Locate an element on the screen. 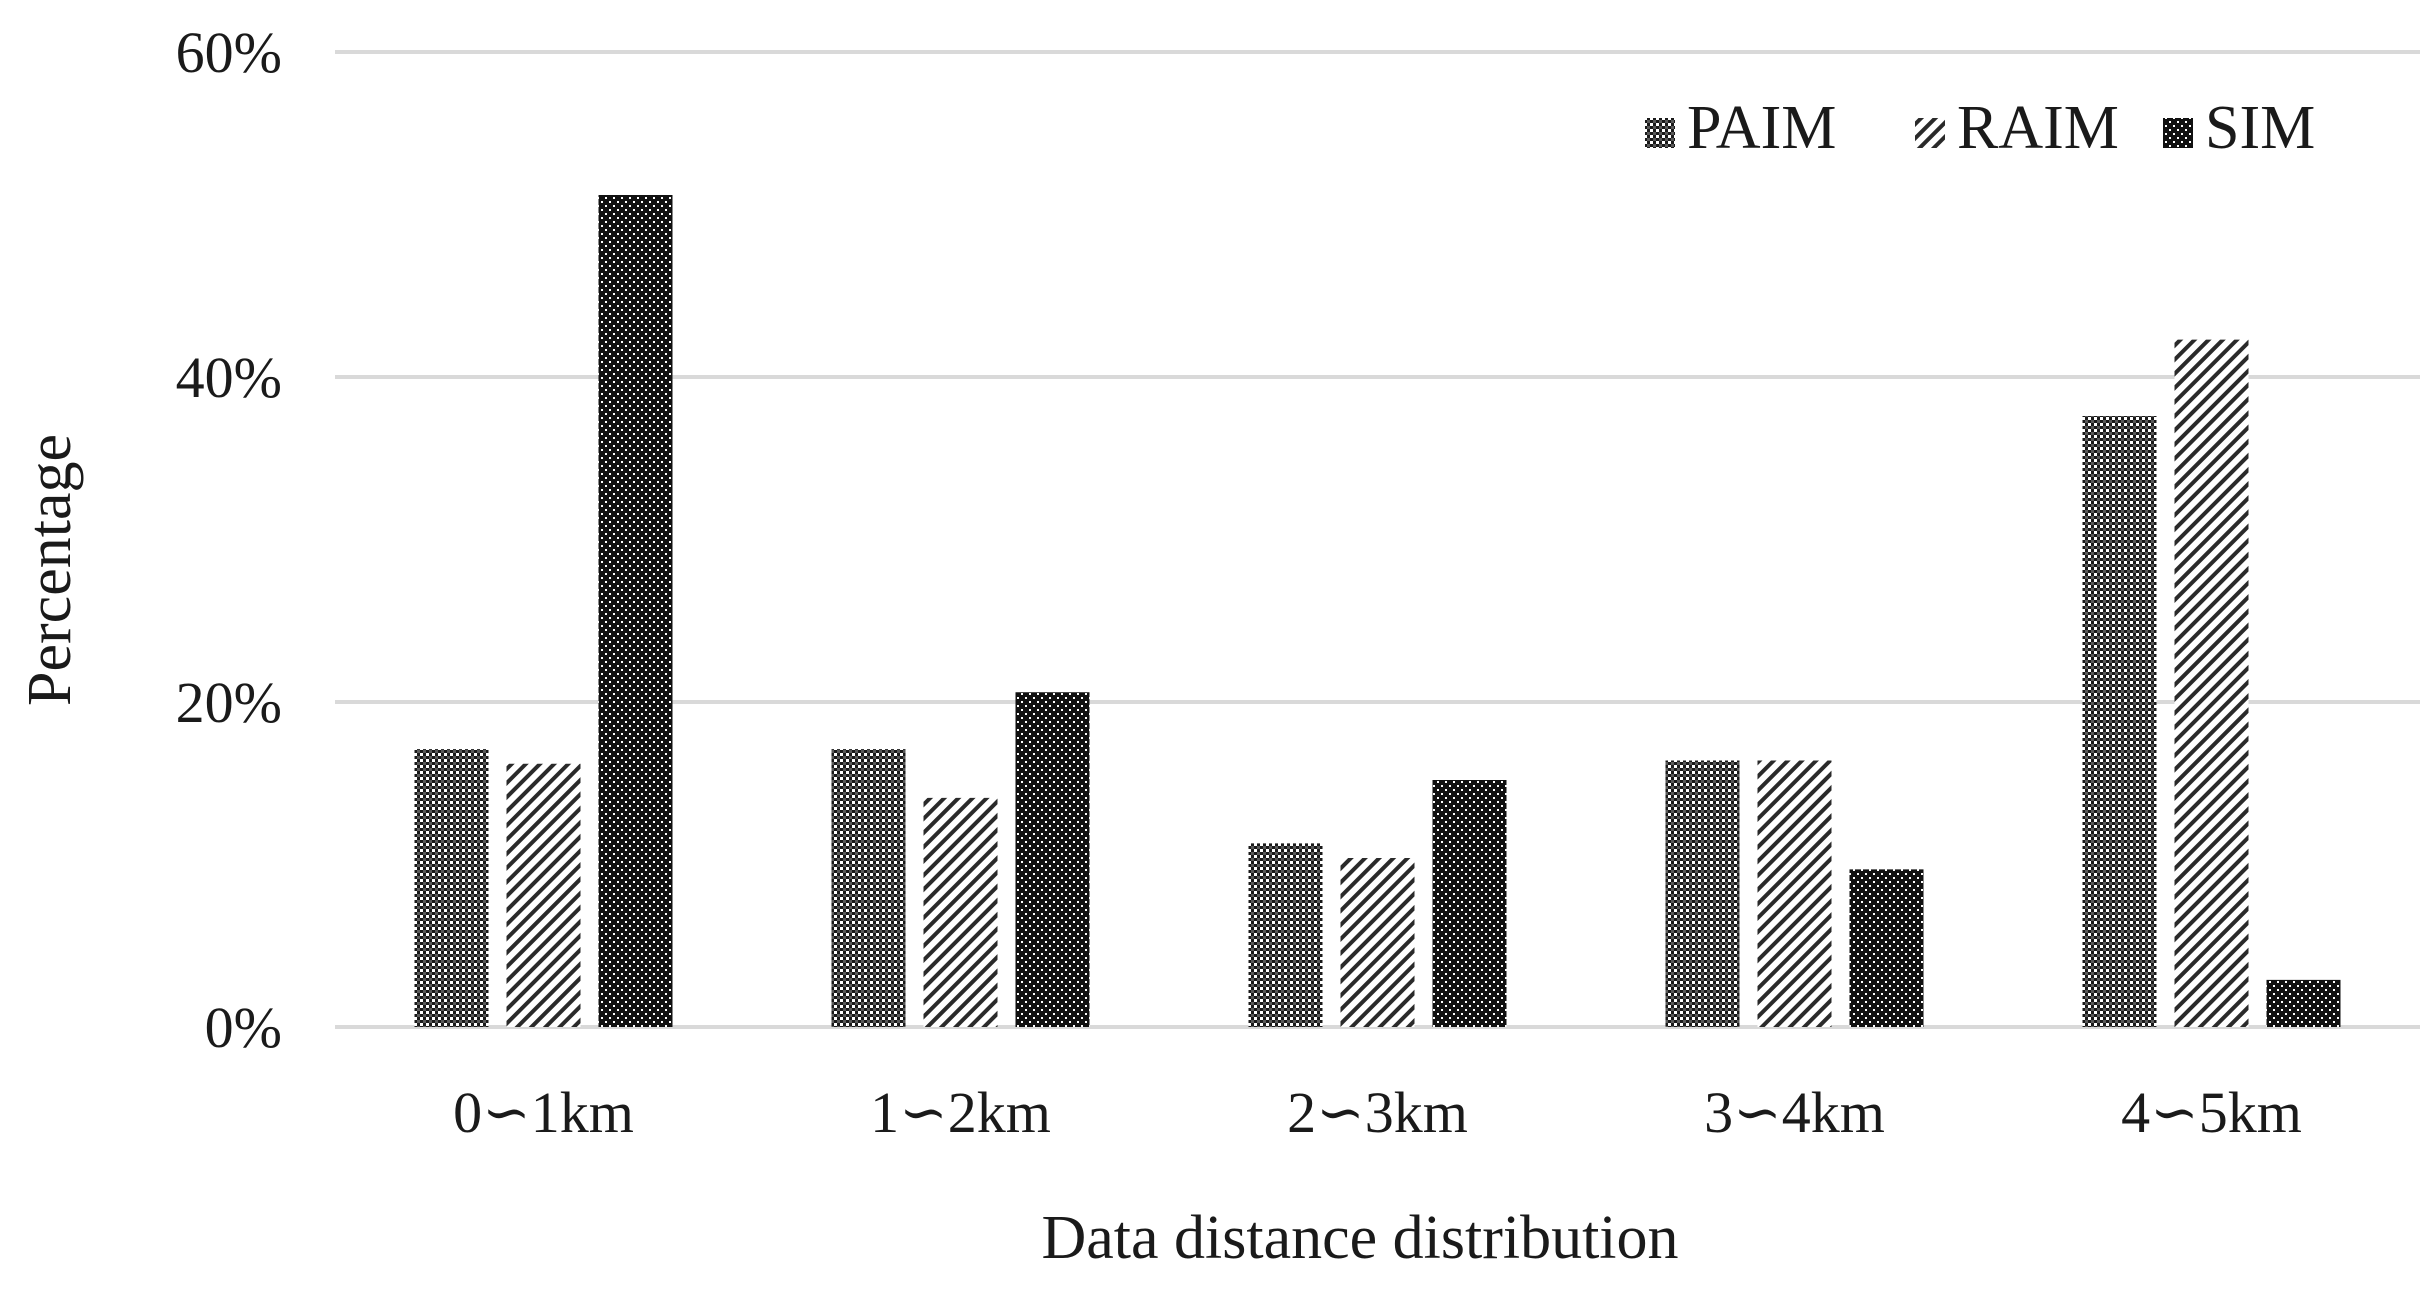 Image resolution: width=2430 pixels, height=1301 pixels. y-tick-label: 60% is located at coordinates (229, 52).